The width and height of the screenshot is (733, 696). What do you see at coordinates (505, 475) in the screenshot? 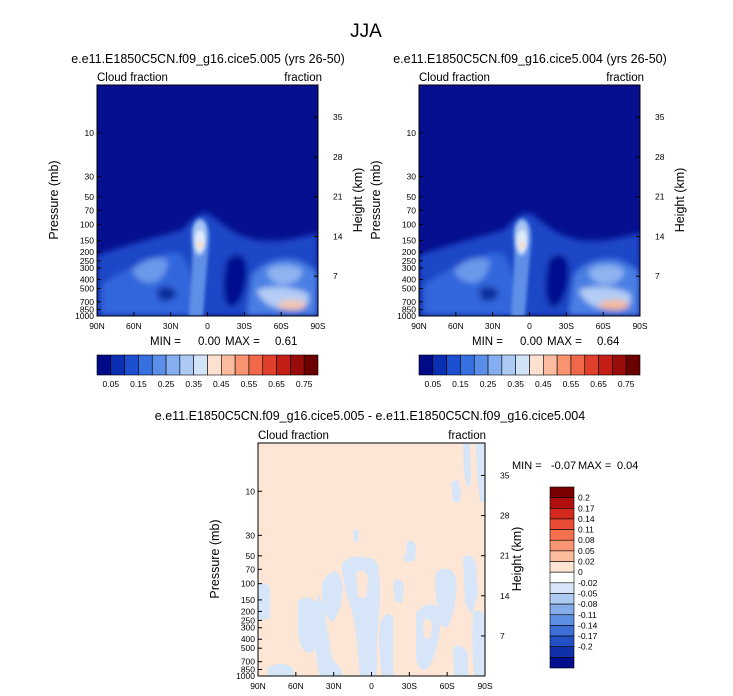
I see `y-right-tick-label: 35` at bounding box center [505, 475].